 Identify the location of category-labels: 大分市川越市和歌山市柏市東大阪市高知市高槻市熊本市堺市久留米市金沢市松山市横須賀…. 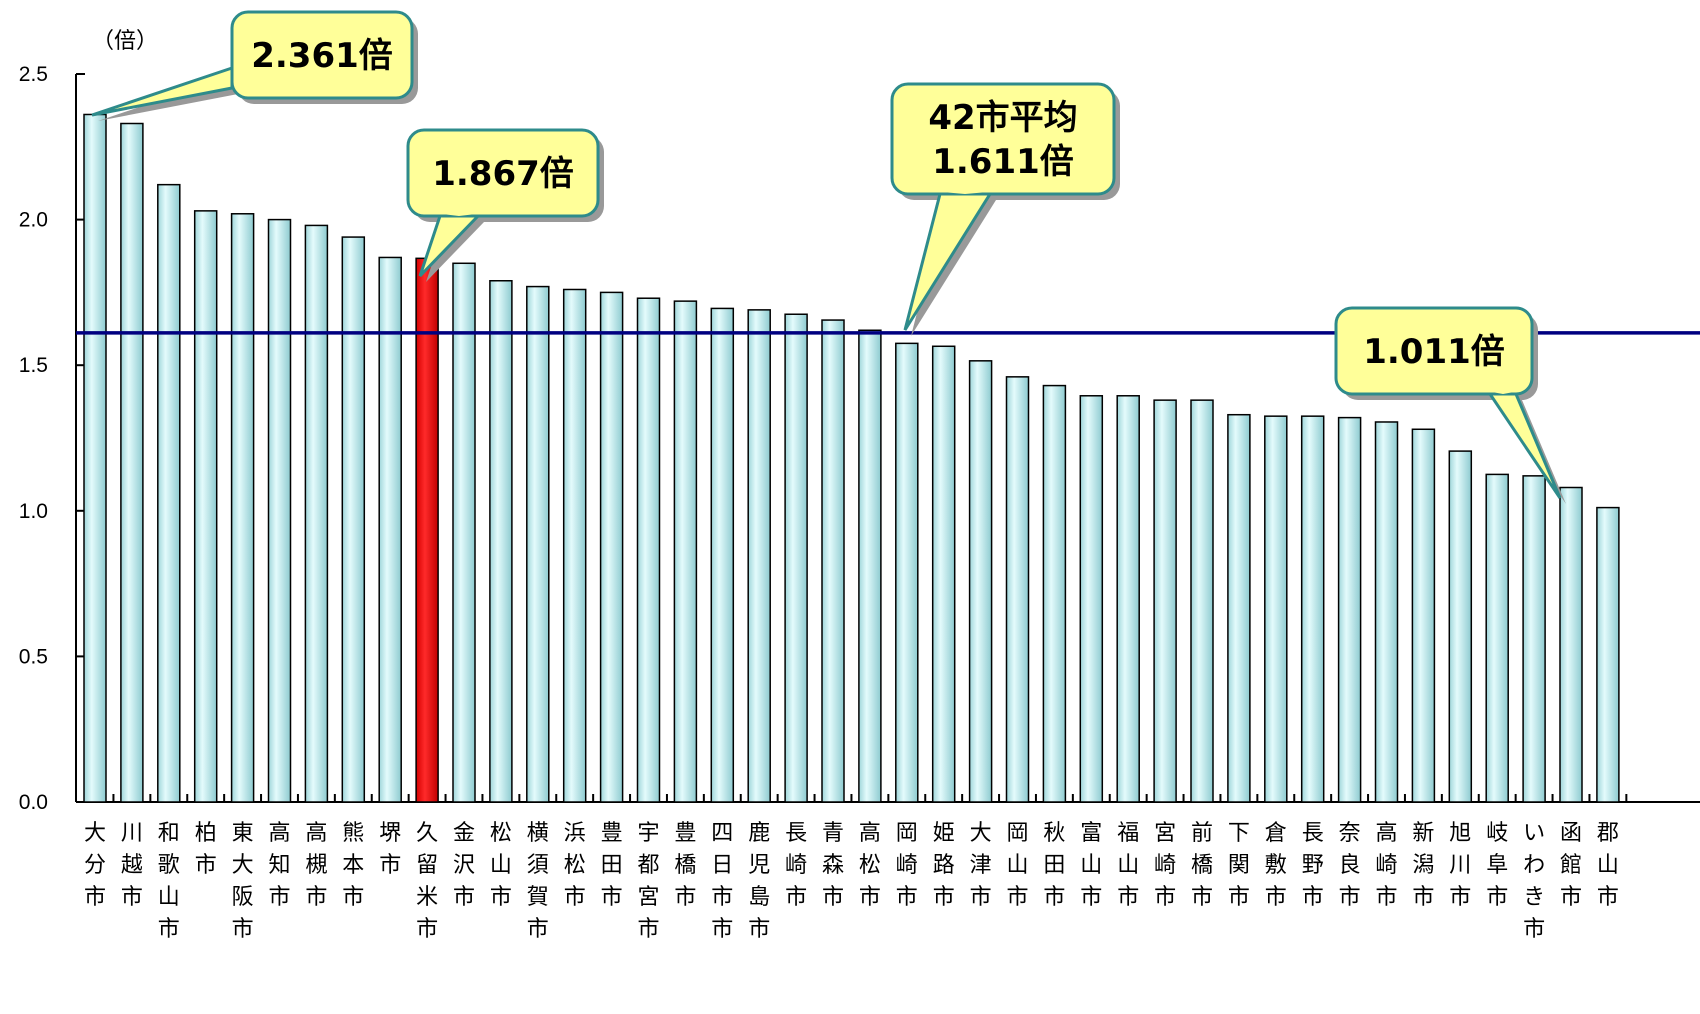
(851, 881).